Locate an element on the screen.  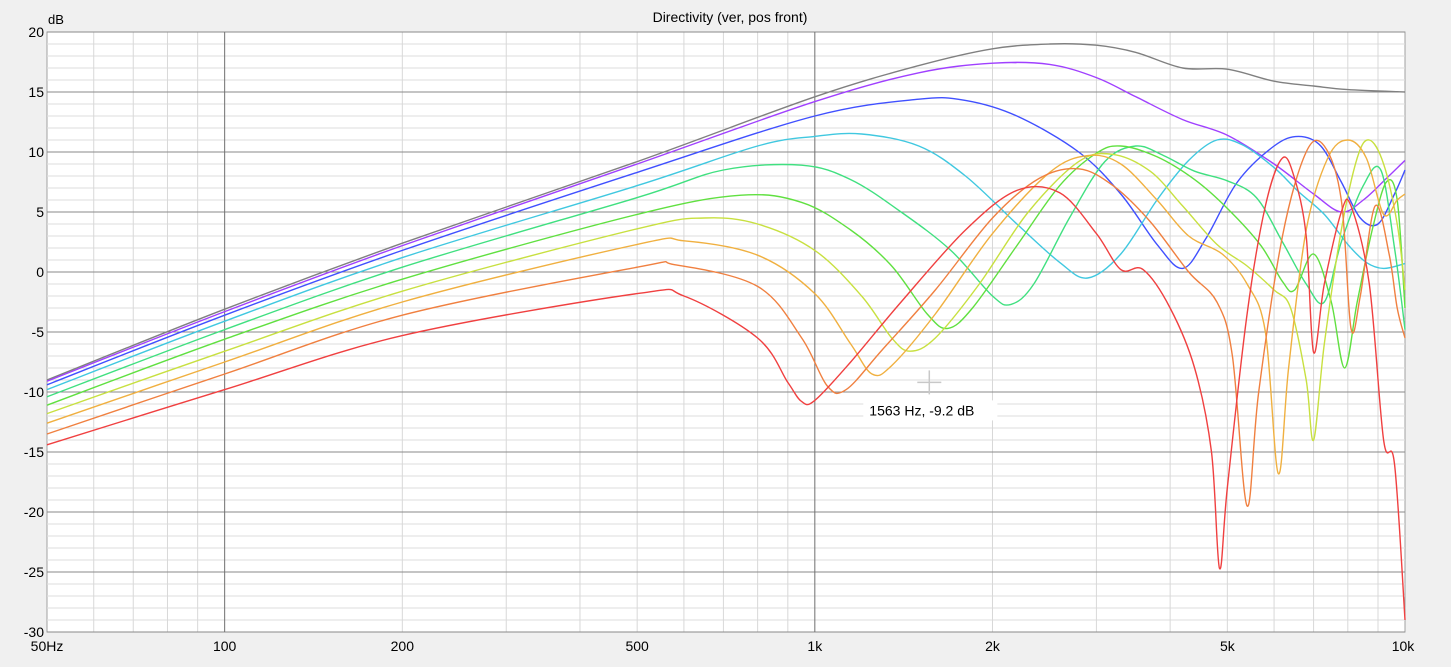
x-tick-label: 2k is located at coordinates (993, 646).